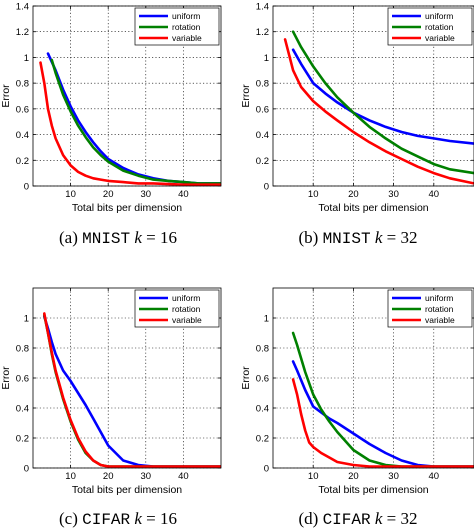 The image size is (474, 528). Describe the element at coordinates (70, 518) in the screenshot. I see `caption-prefix: (c)` at that location.